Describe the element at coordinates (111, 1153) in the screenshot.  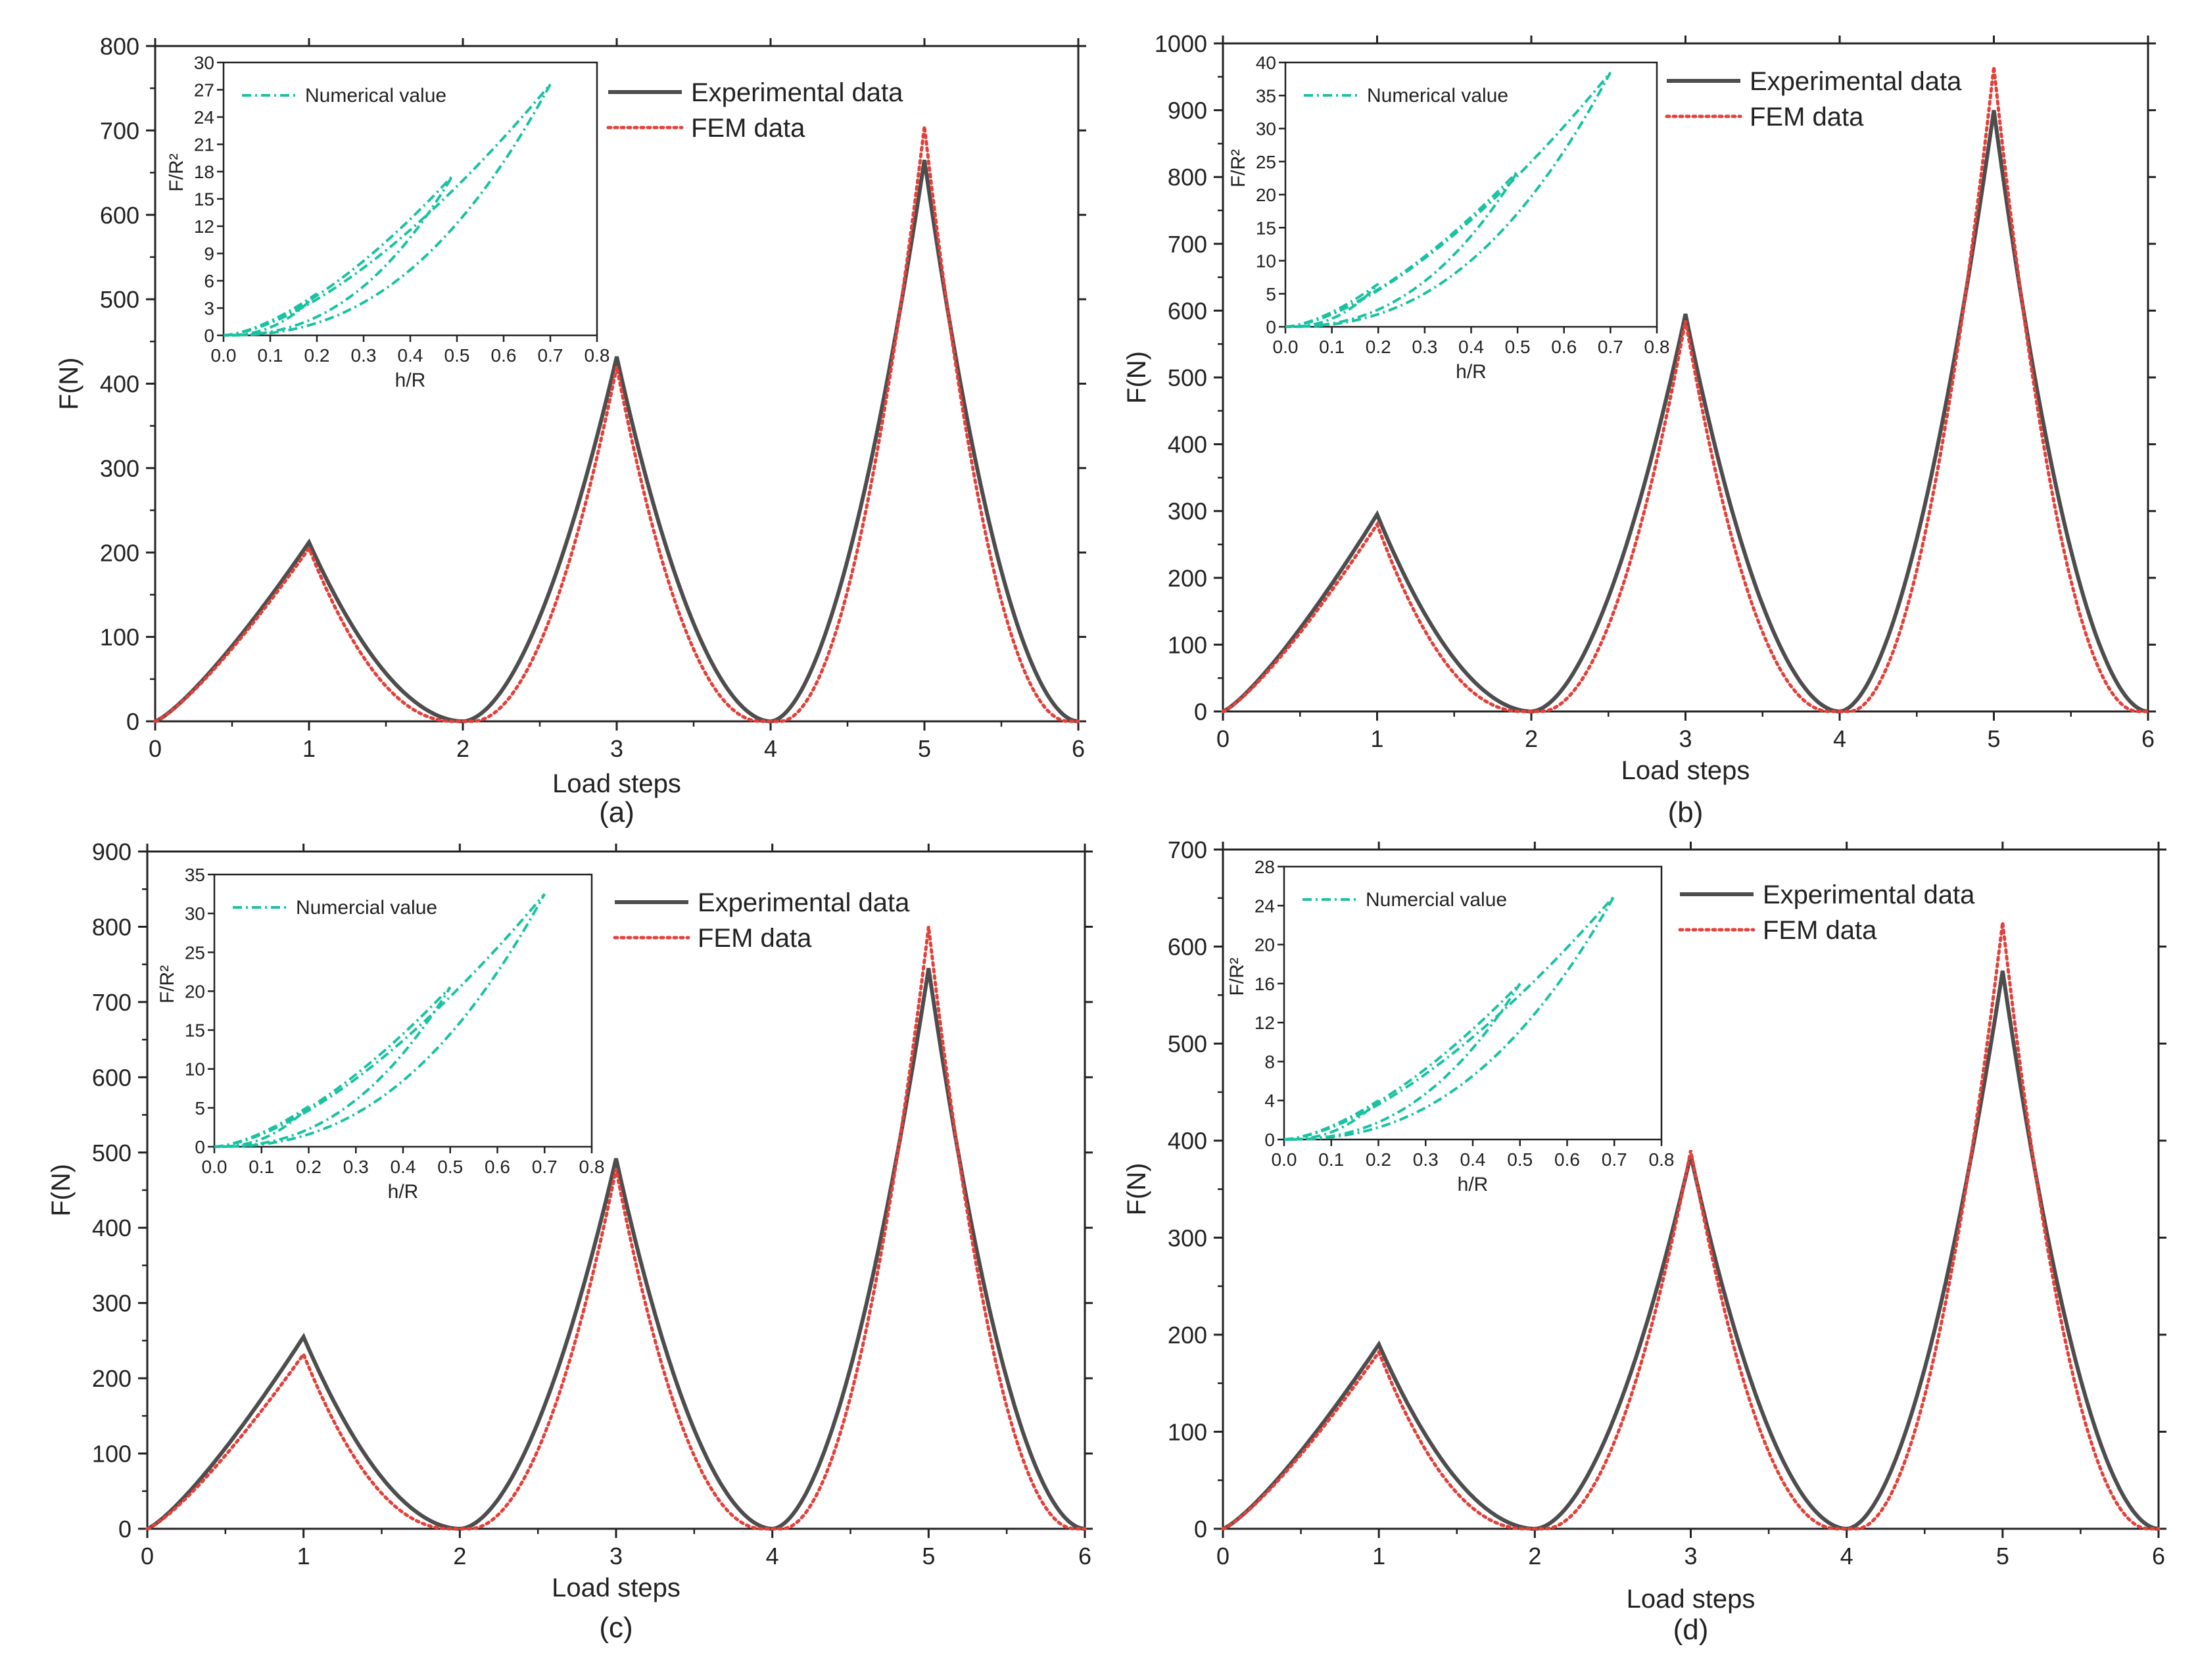
I see `y-tick-label: 500` at that location.